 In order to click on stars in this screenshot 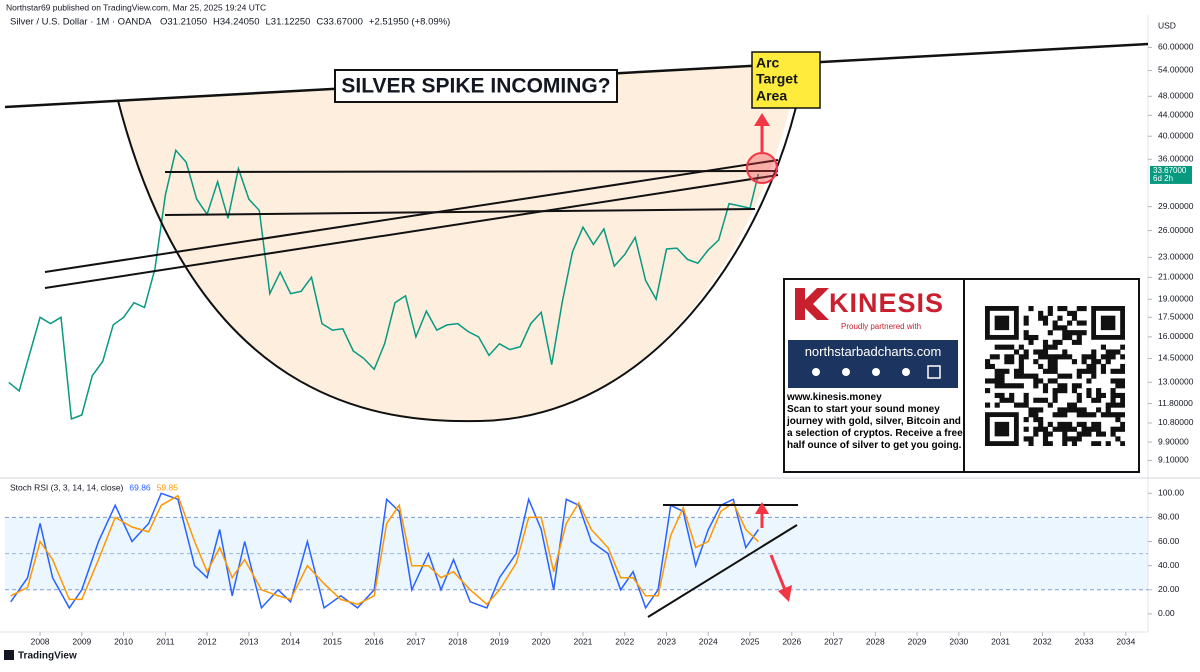, I will do `click(876, 372)`.